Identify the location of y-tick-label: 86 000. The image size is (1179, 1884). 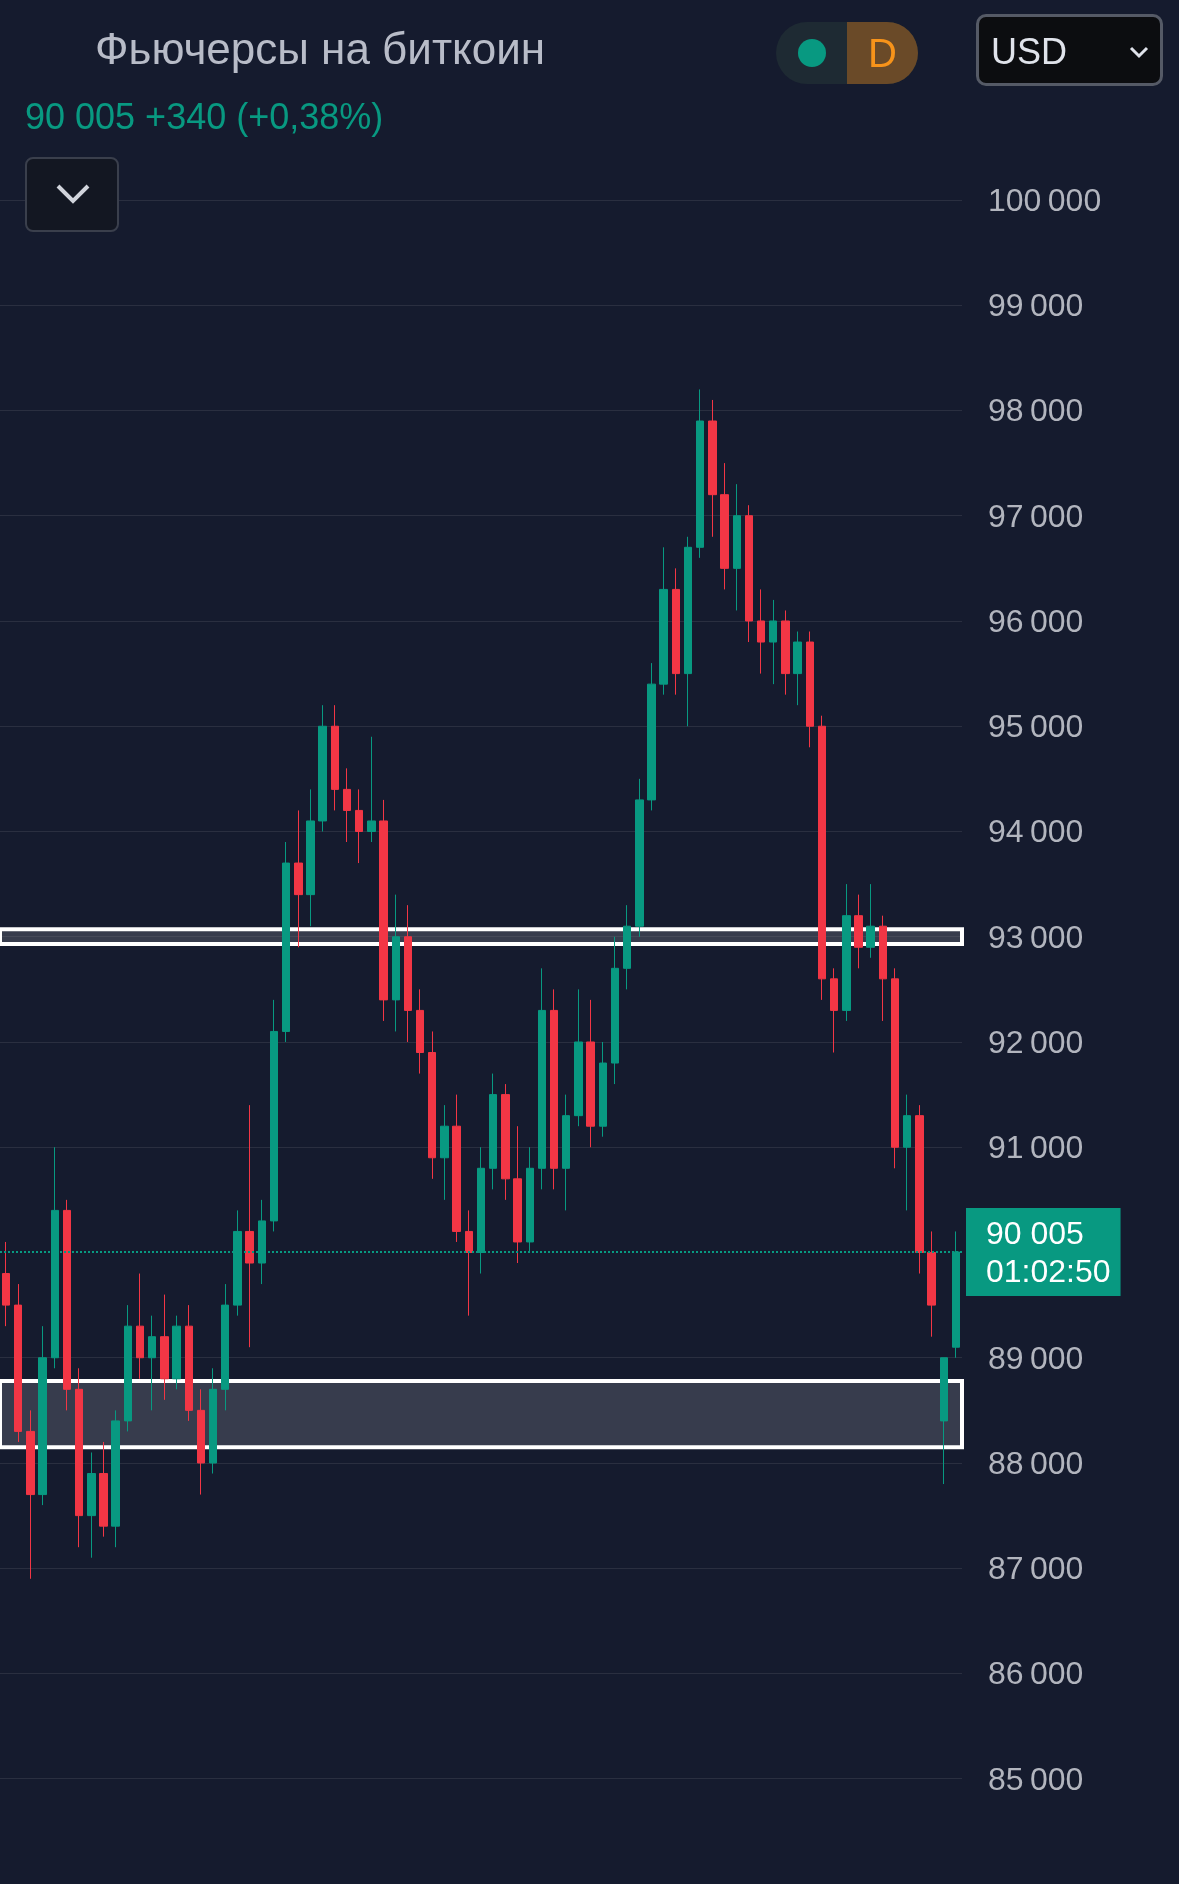
(1036, 1673).